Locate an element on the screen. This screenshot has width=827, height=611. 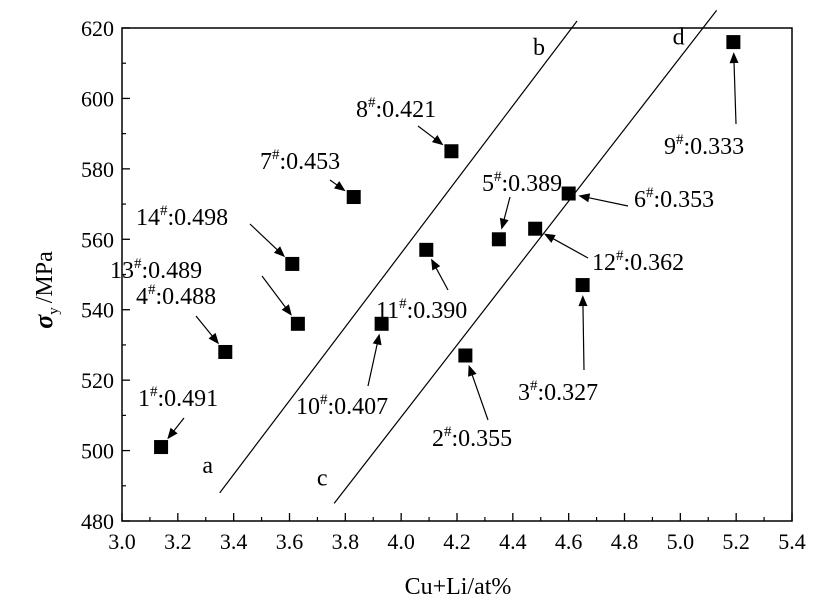
y-tick-label: 560 is located at coordinates (97, 239).